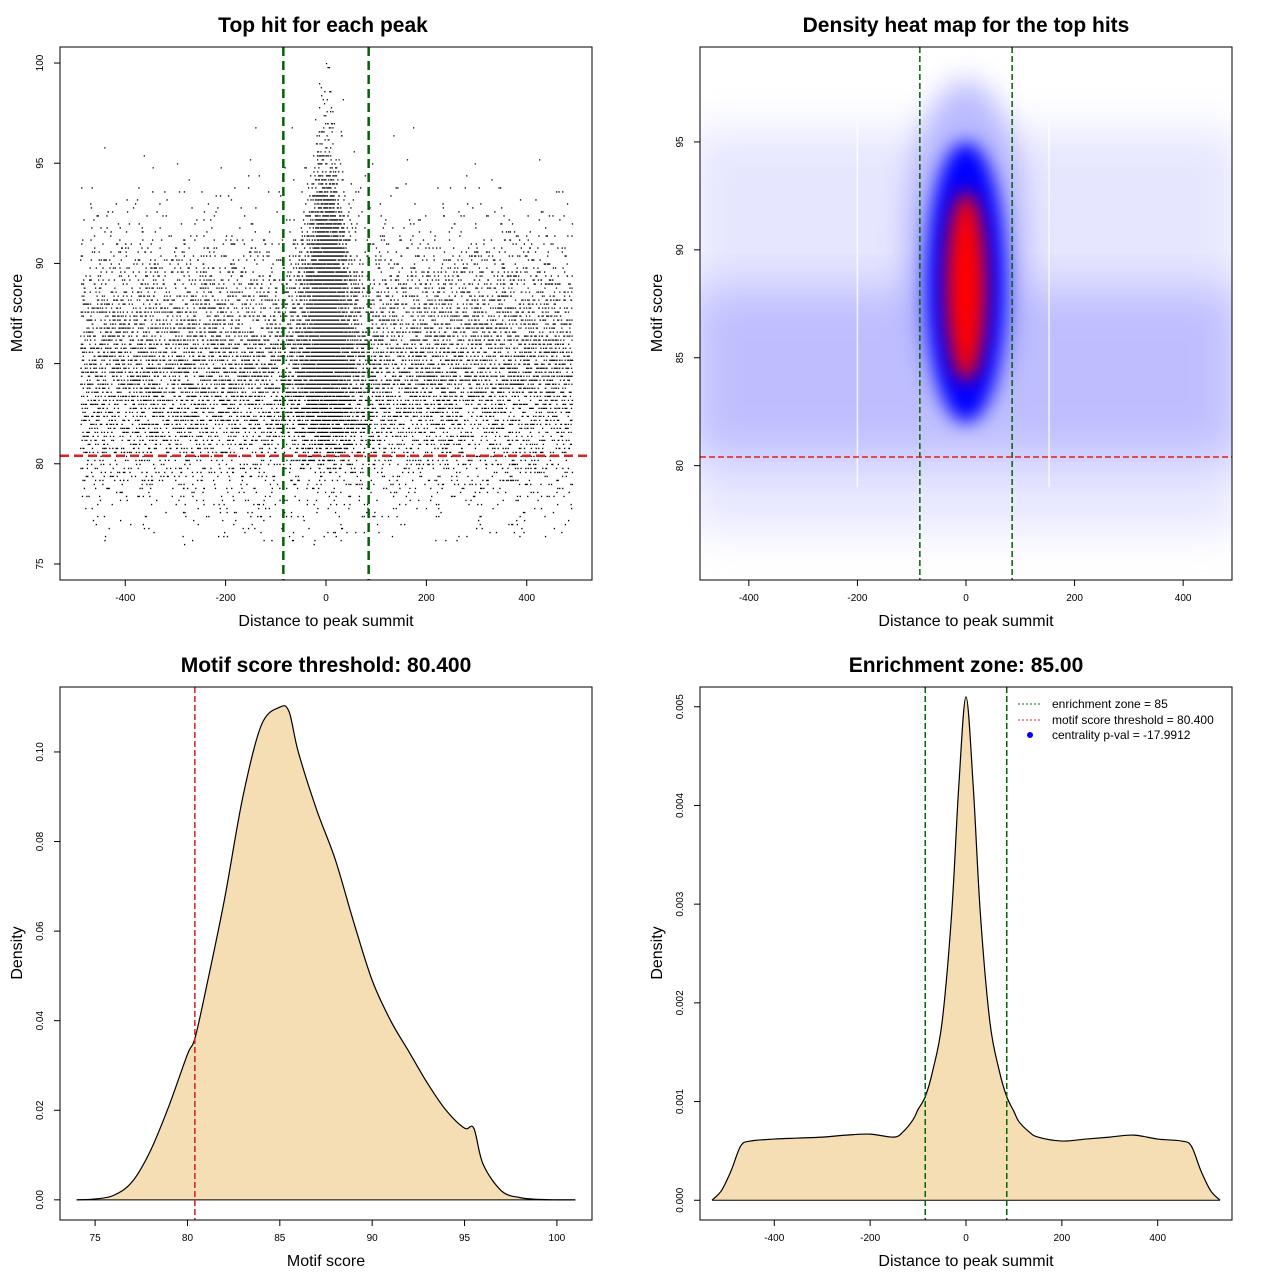 Image resolution: width=1280 pixels, height=1280 pixels. I want to click on x-axis-ticks: 75 80 85 90 95 100, so click(328, 1231).